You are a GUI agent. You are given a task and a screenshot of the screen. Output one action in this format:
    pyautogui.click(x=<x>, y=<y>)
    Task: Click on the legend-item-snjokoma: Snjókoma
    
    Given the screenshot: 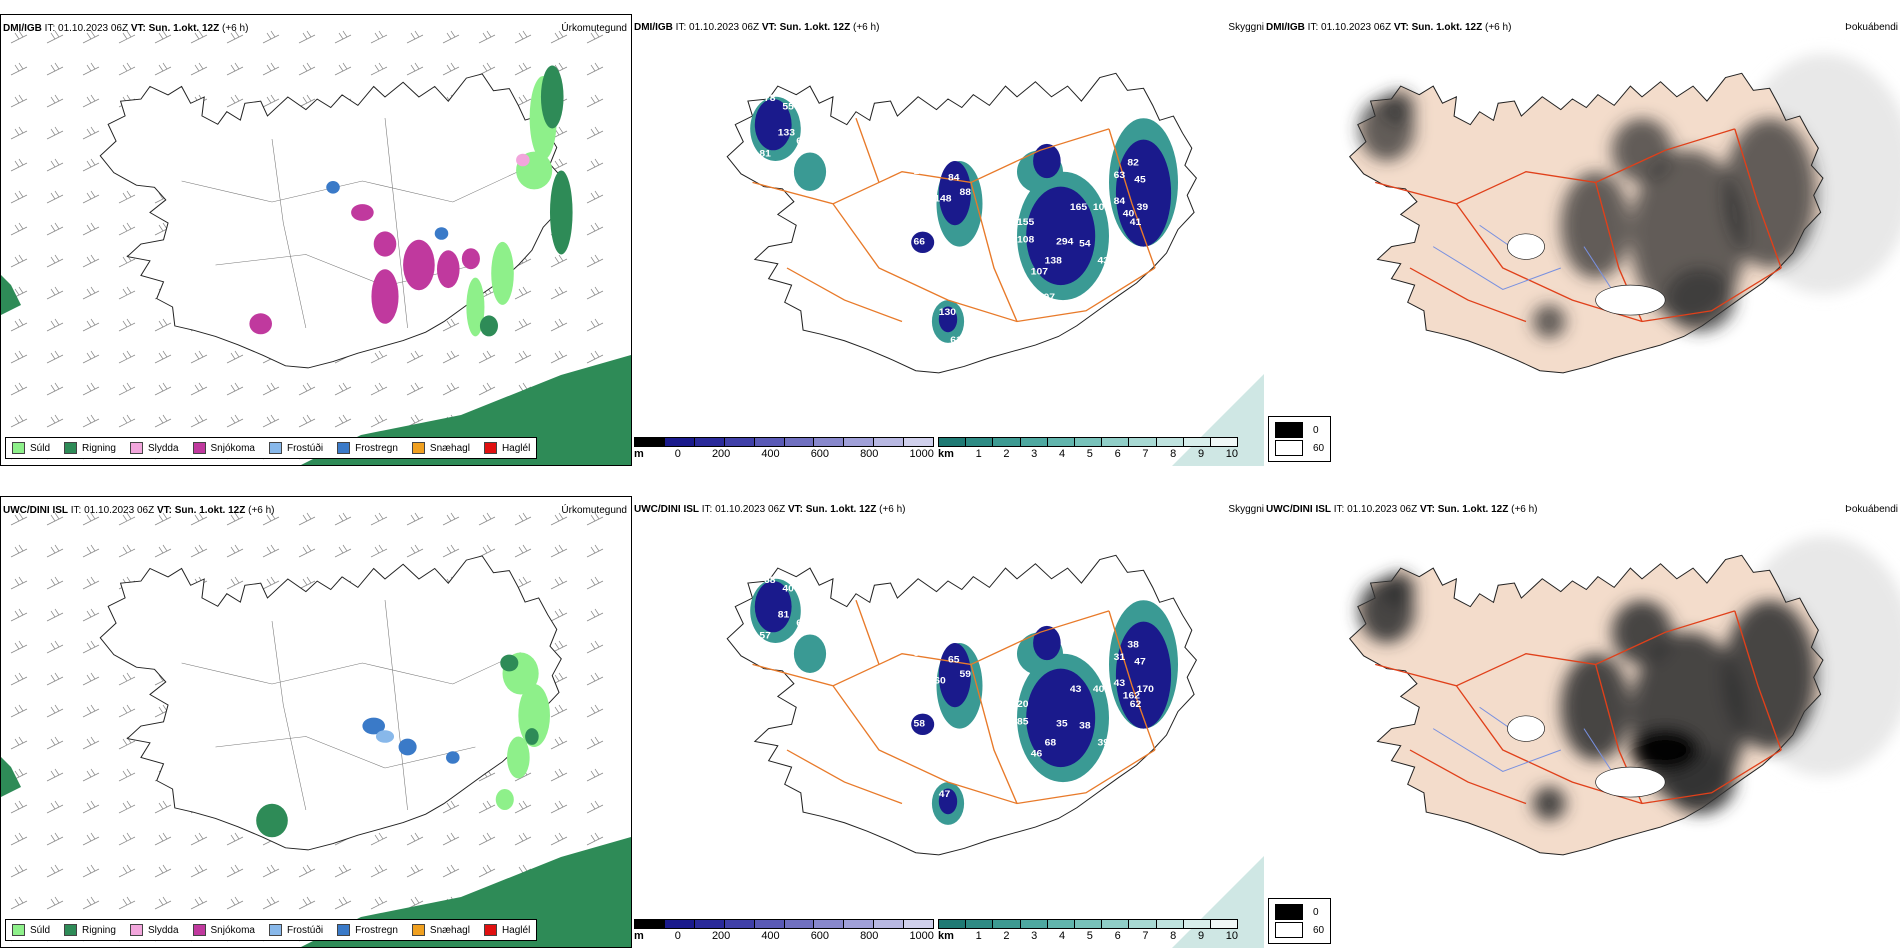 What is the action you would take?
    pyautogui.click(x=223, y=930)
    